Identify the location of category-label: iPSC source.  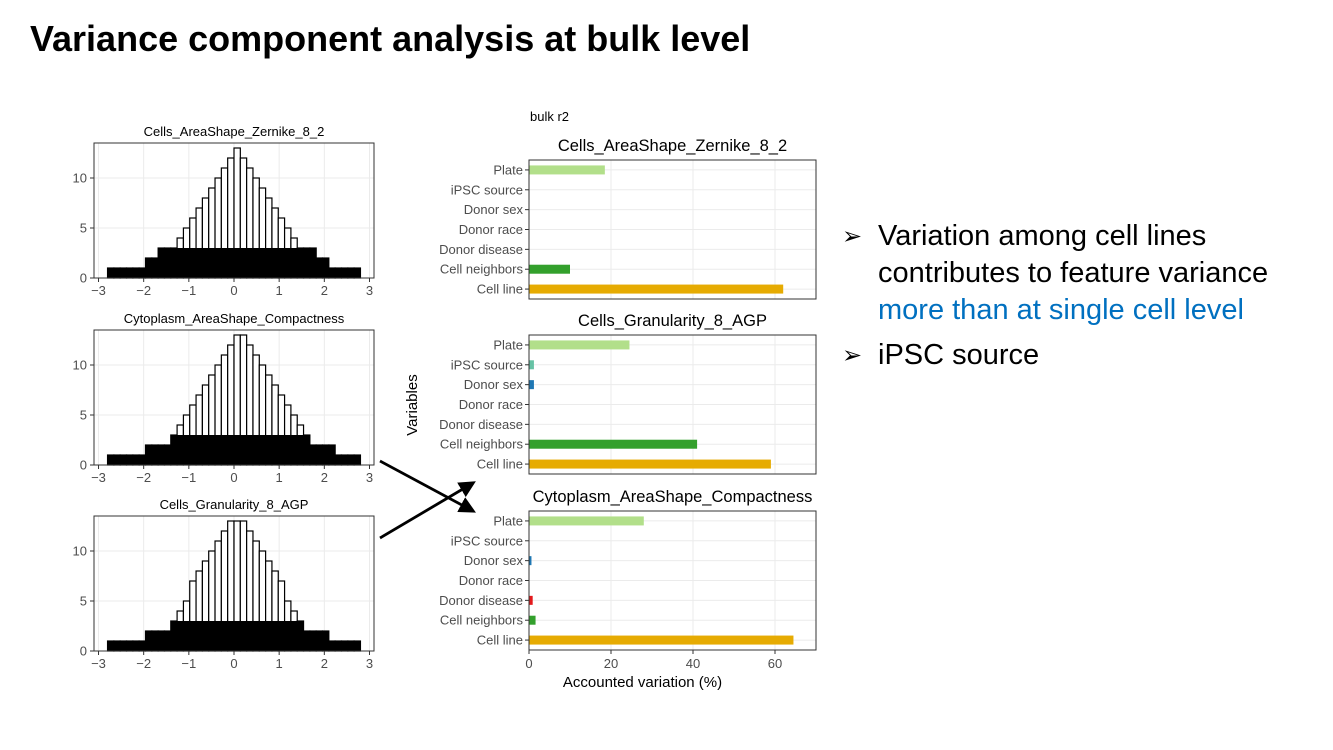
(487, 189).